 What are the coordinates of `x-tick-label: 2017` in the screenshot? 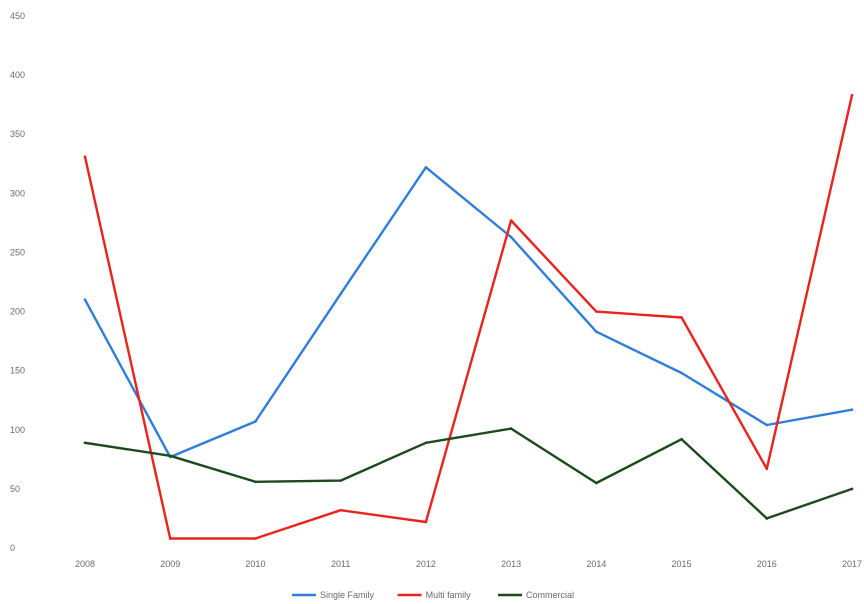 It's located at (852, 564).